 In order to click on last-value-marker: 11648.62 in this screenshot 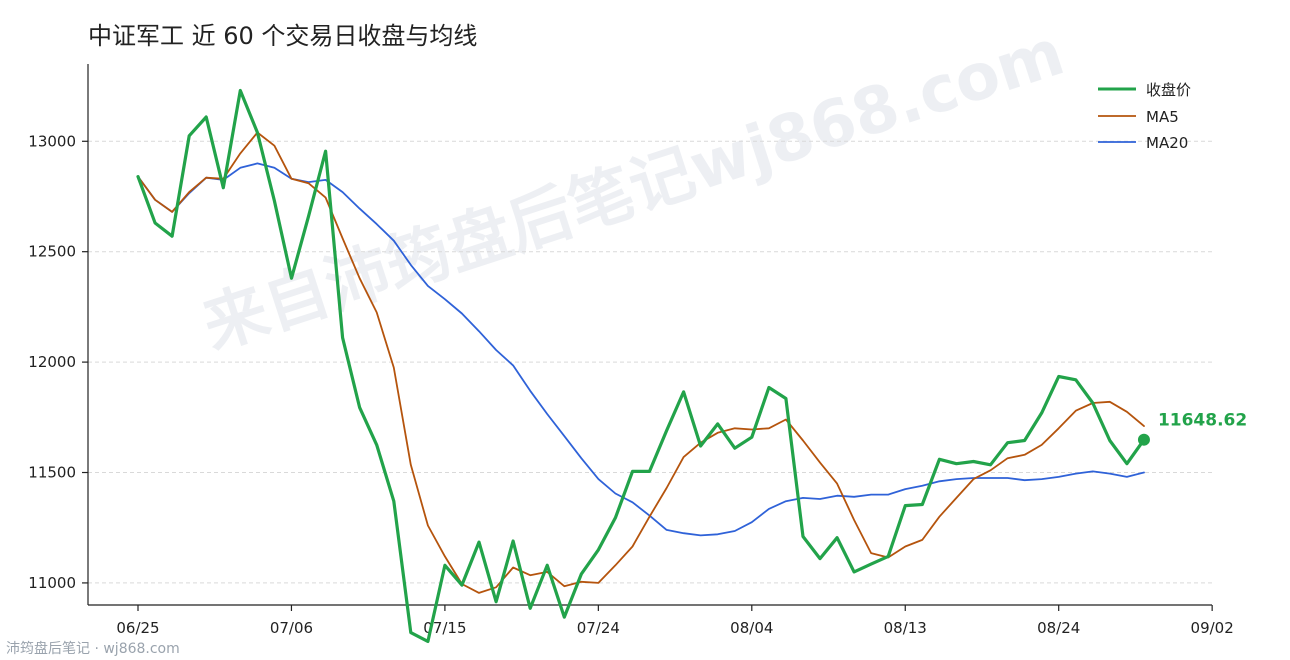, I will do `click(1192, 428)`.